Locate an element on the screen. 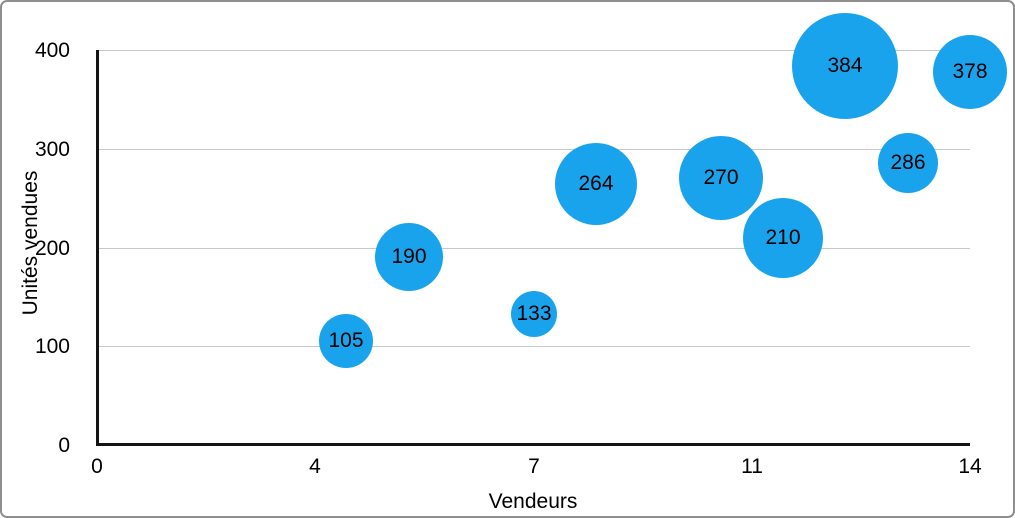  bubble-105: 105 is located at coordinates (346, 341).